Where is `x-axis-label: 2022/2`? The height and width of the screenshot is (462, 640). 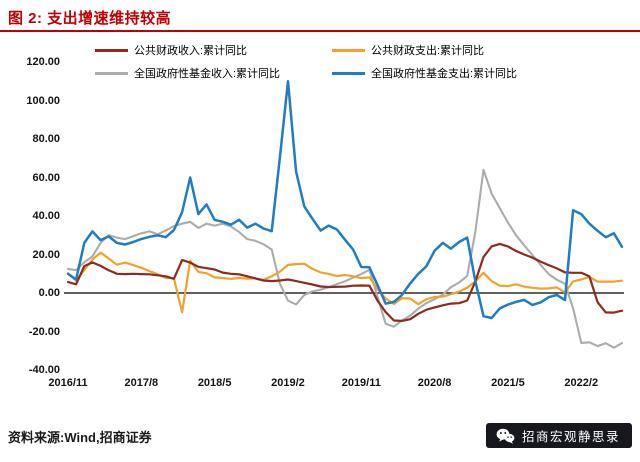
x-axis-label: 2022/2 is located at coordinates (581, 383).